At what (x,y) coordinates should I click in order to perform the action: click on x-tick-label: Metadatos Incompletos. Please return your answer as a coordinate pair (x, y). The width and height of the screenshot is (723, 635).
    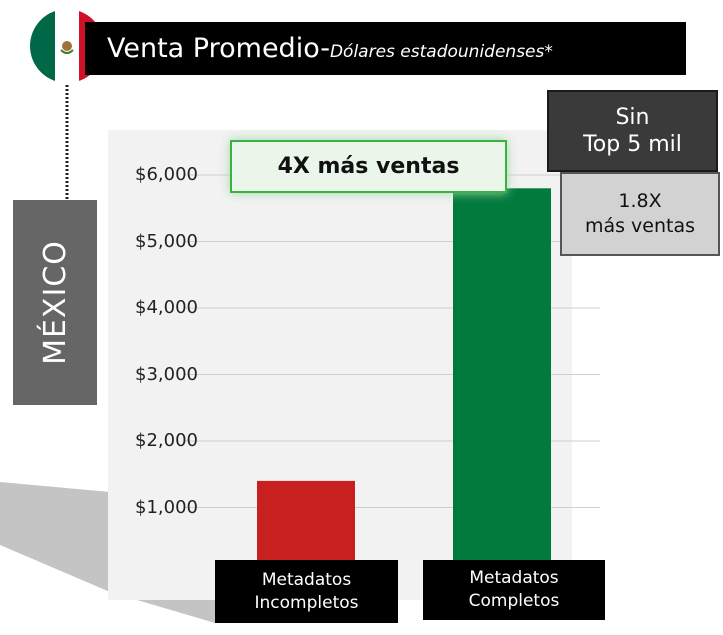
    Looking at the image, I should click on (306, 591).